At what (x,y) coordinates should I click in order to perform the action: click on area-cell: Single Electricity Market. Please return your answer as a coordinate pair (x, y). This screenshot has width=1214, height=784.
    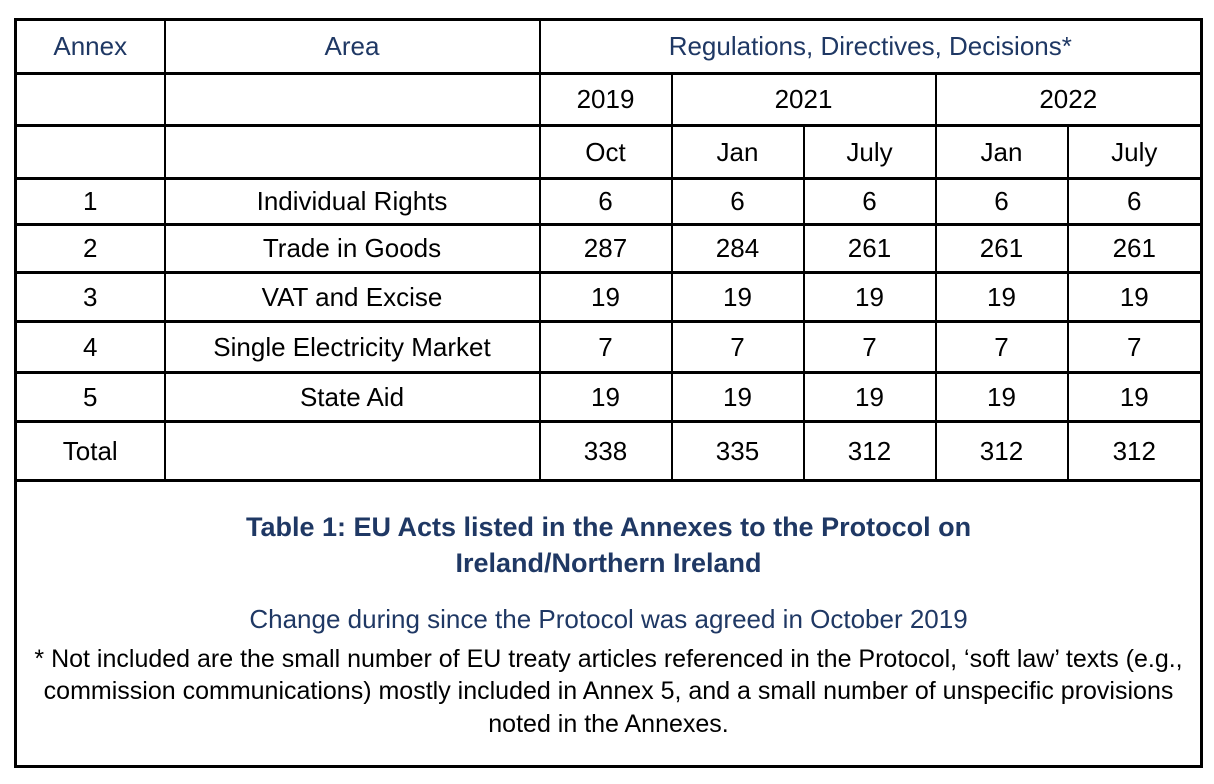
    Looking at the image, I should click on (352, 347).